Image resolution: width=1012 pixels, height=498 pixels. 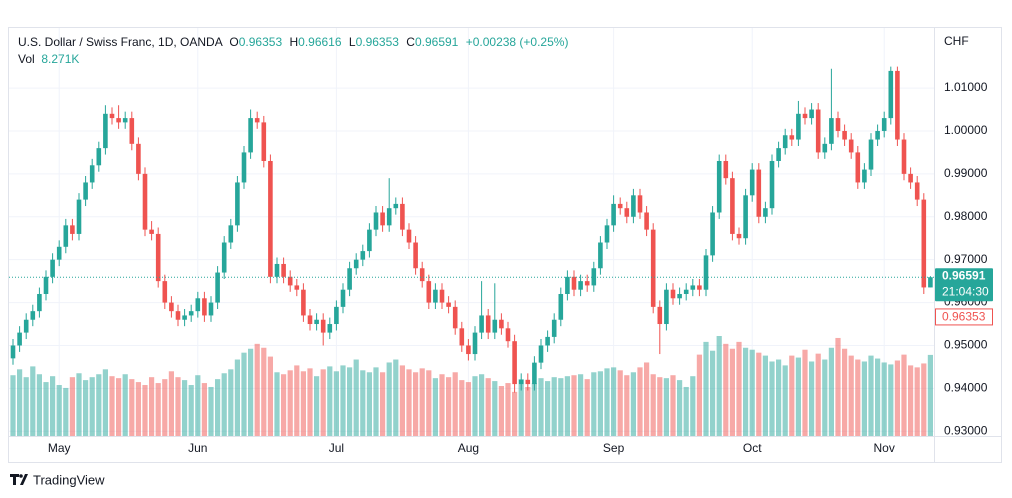 What do you see at coordinates (19, 479) in the screenshot?
I see `brand-logo` at bounding box center [19, 479].